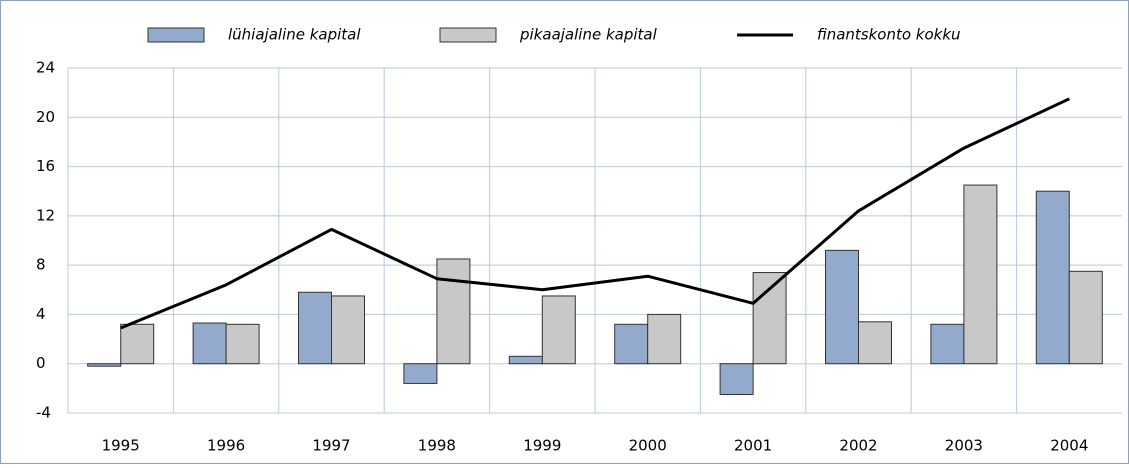 The width and height of the screenshot is (1129, 468). Describe the element at coordinates (45, 166) in the screenshot. I see `y-tick-label: 16` at that location.